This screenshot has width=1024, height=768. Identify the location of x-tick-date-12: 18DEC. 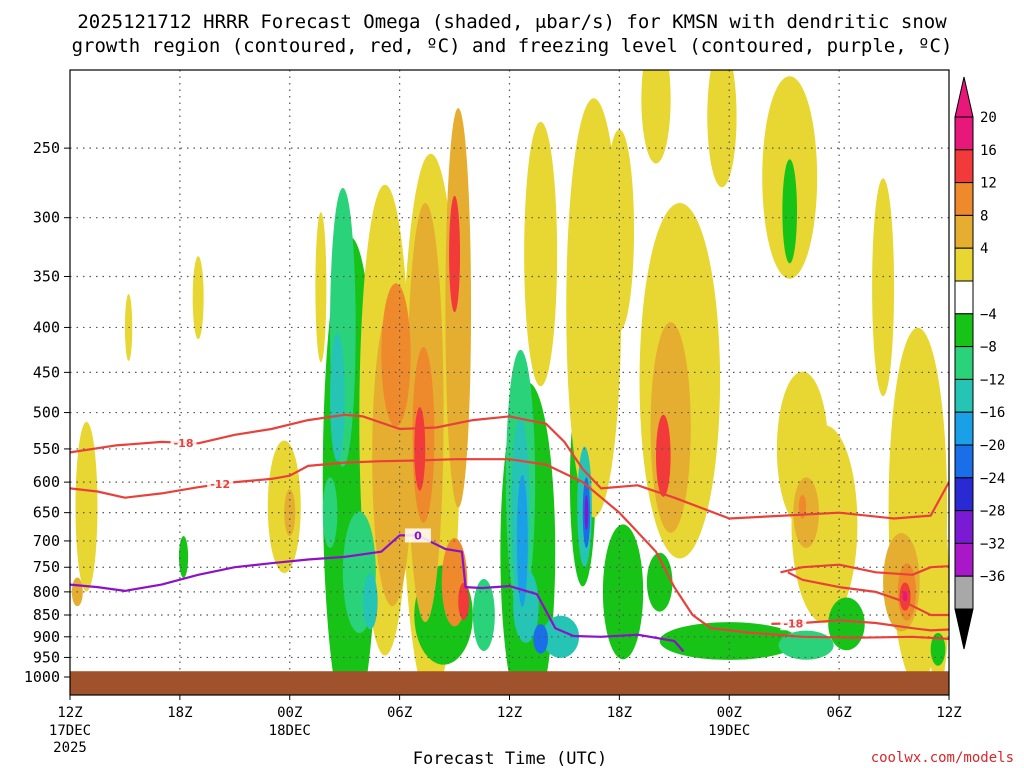
(290, 731).